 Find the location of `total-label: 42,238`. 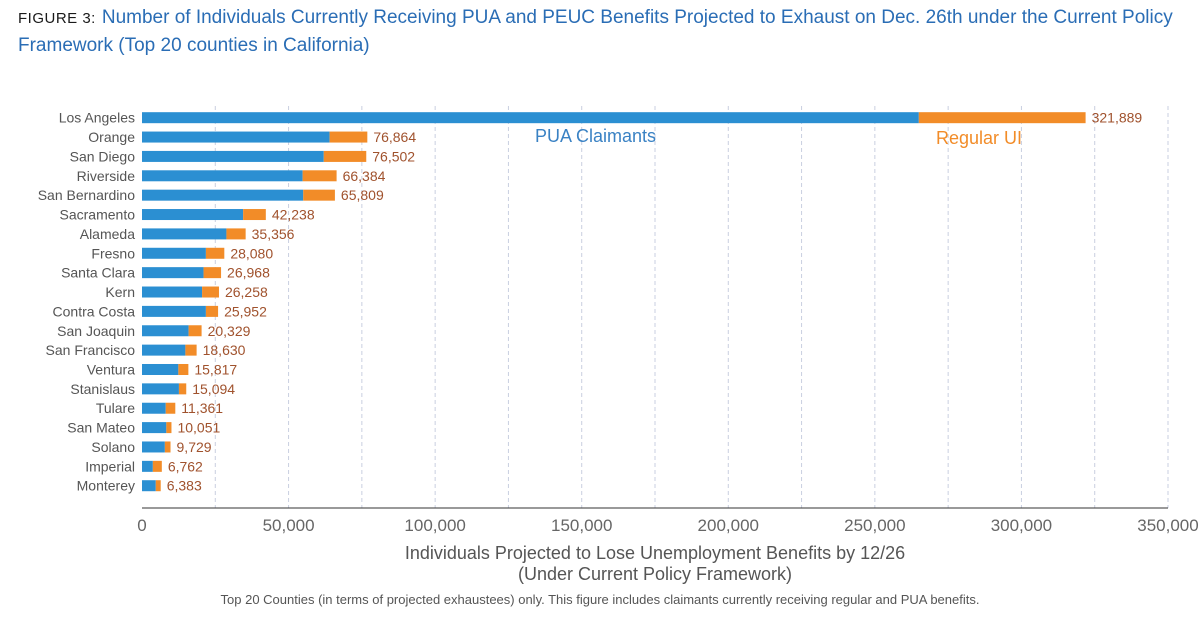

total-label: 42,238 is located at coordinates (293, 215).